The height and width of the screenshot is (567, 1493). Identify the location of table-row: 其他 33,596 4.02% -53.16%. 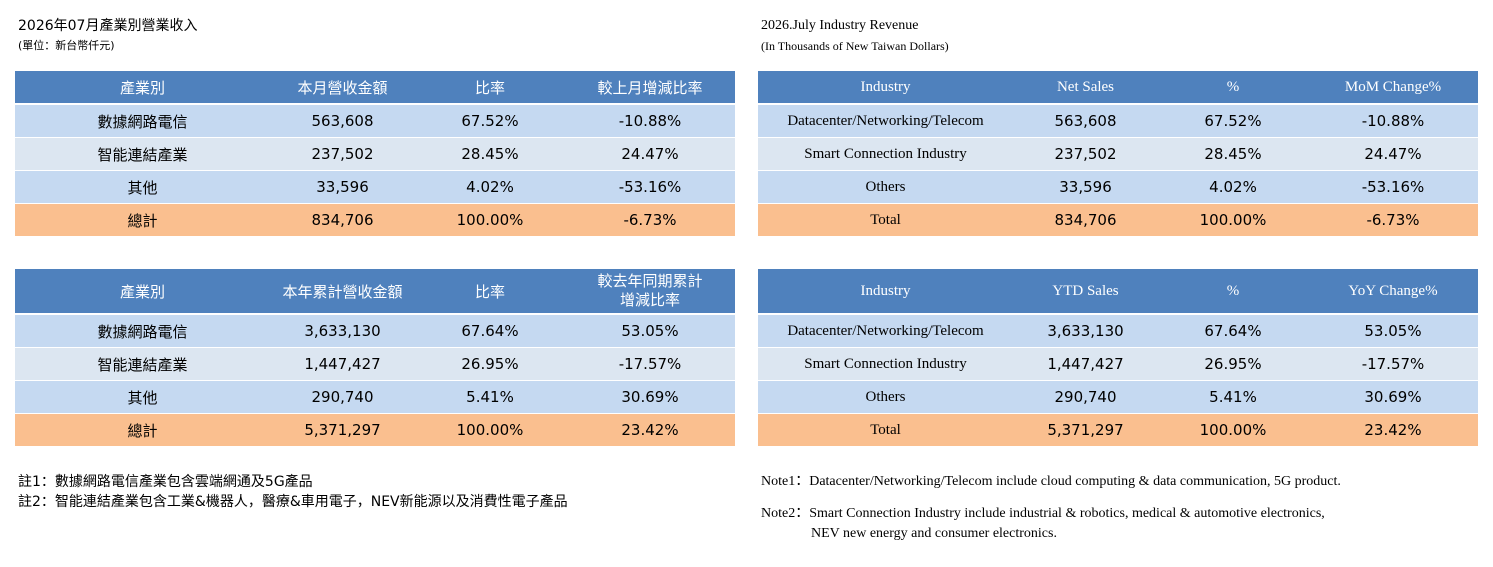
(375, 187).